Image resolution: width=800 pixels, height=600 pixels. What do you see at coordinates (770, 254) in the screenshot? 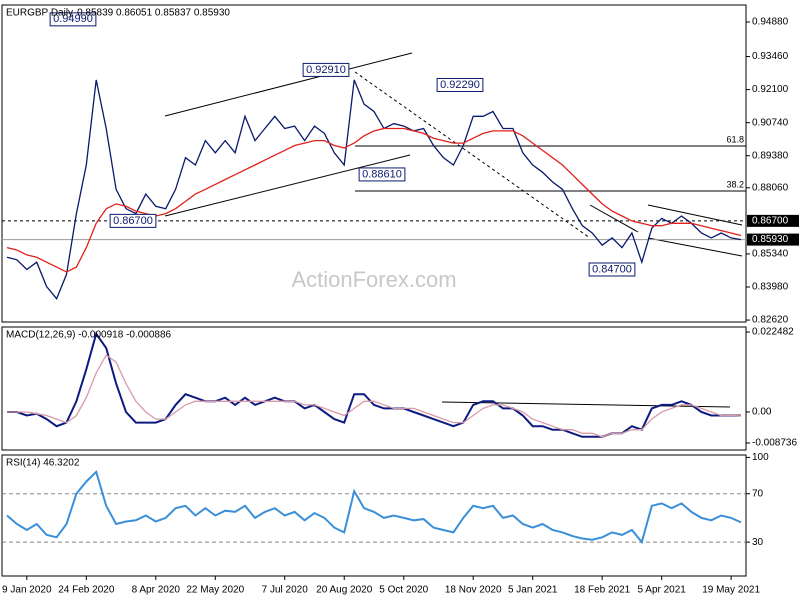
I see `y-tick-label: 0.85340` at bounding box center [770, 254].